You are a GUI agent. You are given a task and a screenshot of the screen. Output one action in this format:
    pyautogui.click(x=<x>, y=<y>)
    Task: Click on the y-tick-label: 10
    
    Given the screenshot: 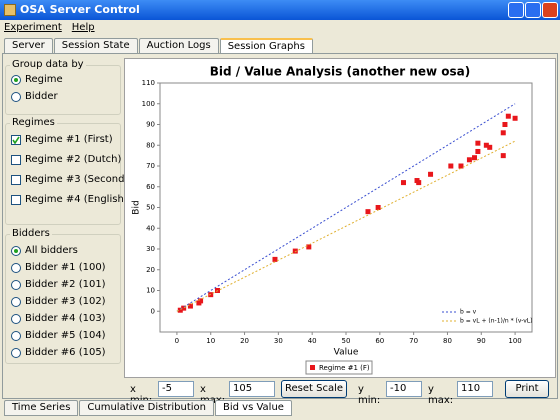 What is the action you would take?
    pyautogui.click(x=150, y=291)
    